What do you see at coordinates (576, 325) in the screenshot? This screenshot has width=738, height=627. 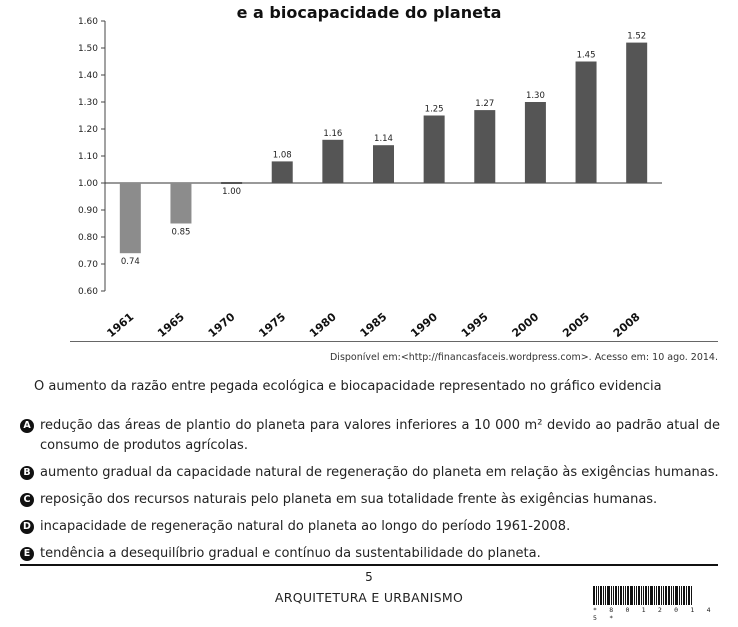 I see `x-tick-label-2005: 2005` at bounding box center [576, 325].